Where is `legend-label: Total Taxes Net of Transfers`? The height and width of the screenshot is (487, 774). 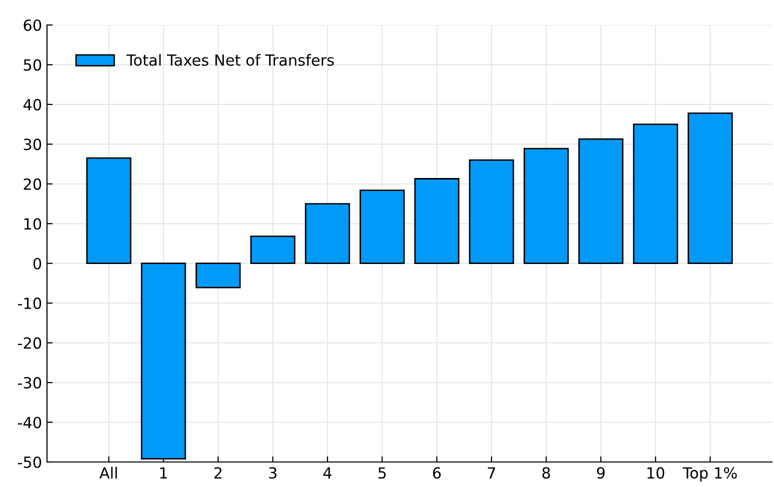
legend-label: Total Taxes Net of Transfers is located at coordinates (230, 60).